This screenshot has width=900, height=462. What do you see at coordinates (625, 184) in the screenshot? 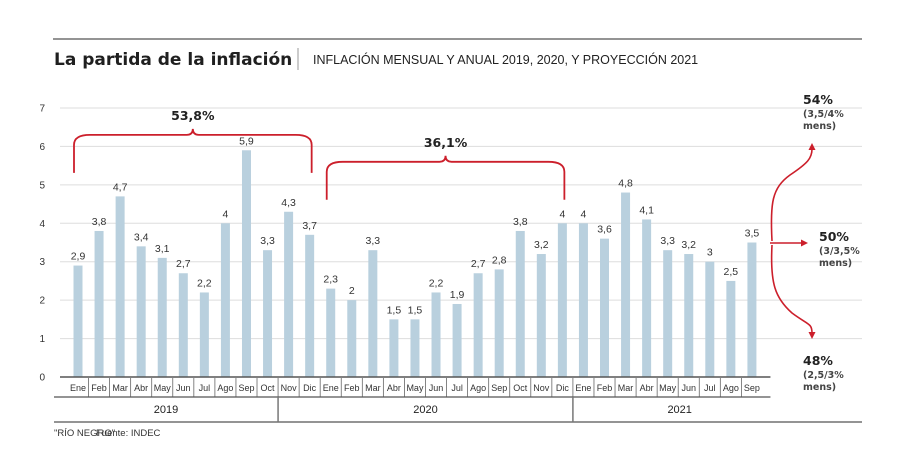
I see `value-label: 4,8` at bounding box center [625, 184].